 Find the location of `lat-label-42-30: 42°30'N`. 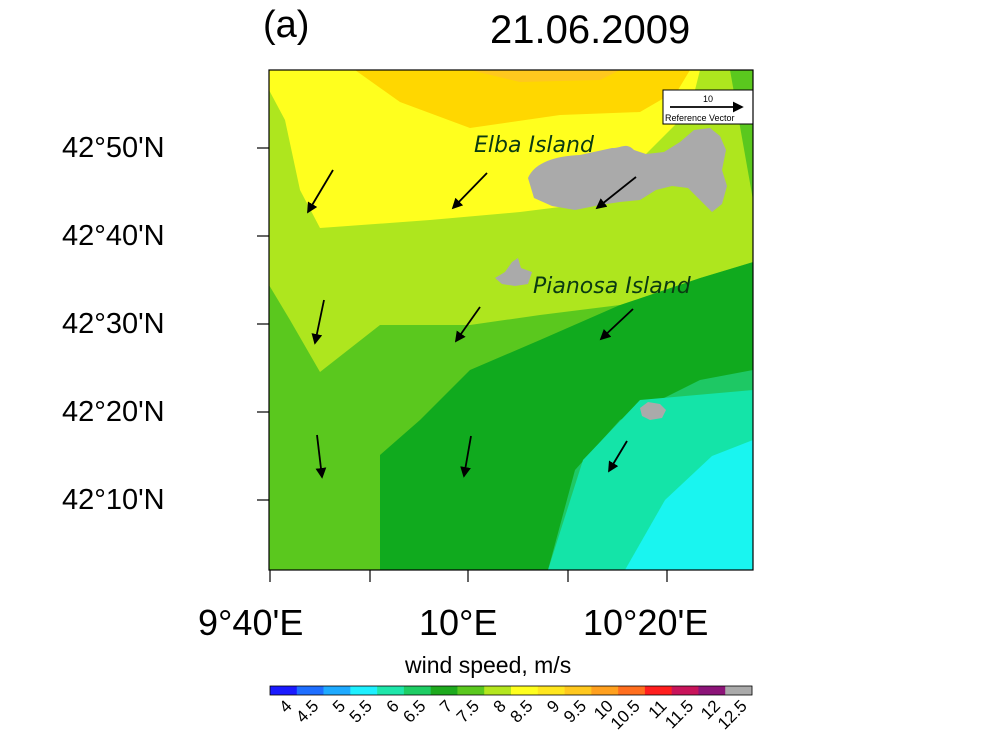

lat-label-42-30: 42°30'N is located at coordinates (113, 324).